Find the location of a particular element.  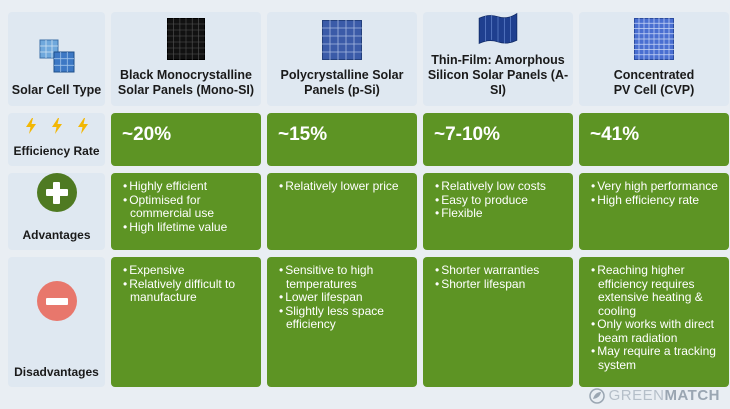

efficiency-poly: ~15% is located at coordinates (342, 139).